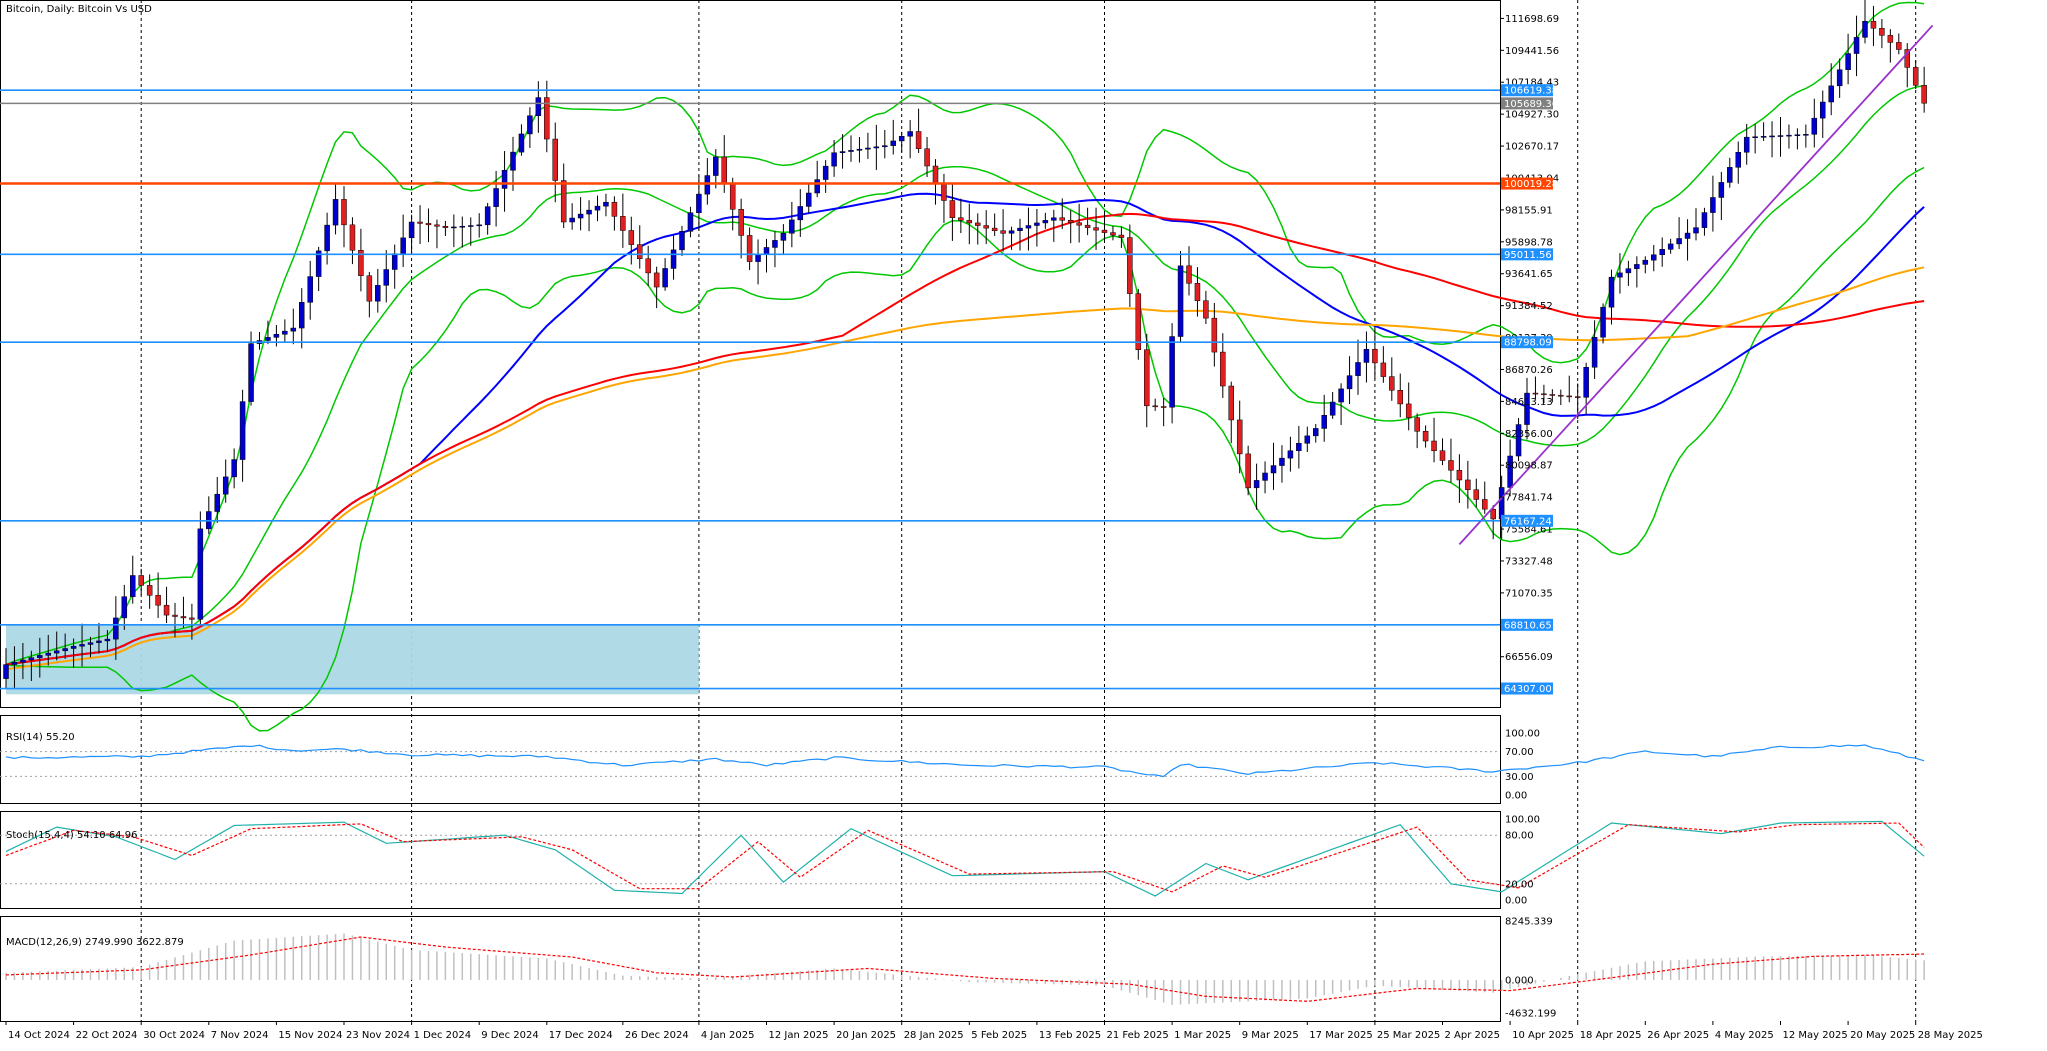 The width and height of the screenshot is (2047, 1051). Describe the element at coordinates (1528, 625) in the screenshot. I see `price-level-badge-label: 68810.65` at that location.